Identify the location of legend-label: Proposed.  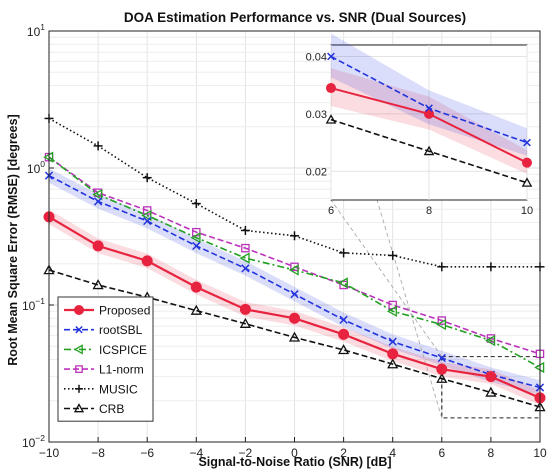
(124, 311).